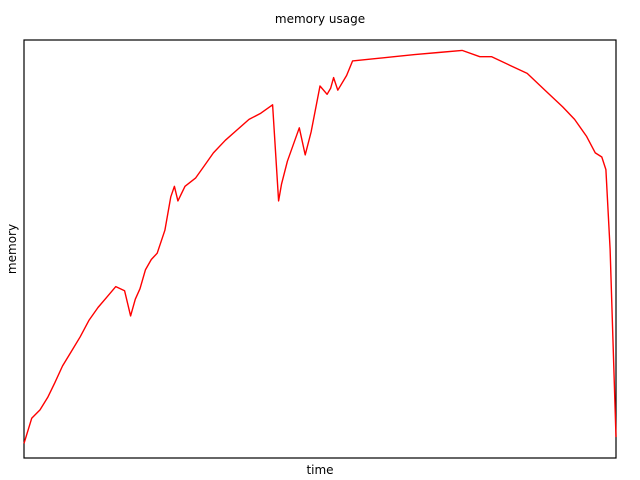  I want to click on x-axis-label: time, so click(320, 470).